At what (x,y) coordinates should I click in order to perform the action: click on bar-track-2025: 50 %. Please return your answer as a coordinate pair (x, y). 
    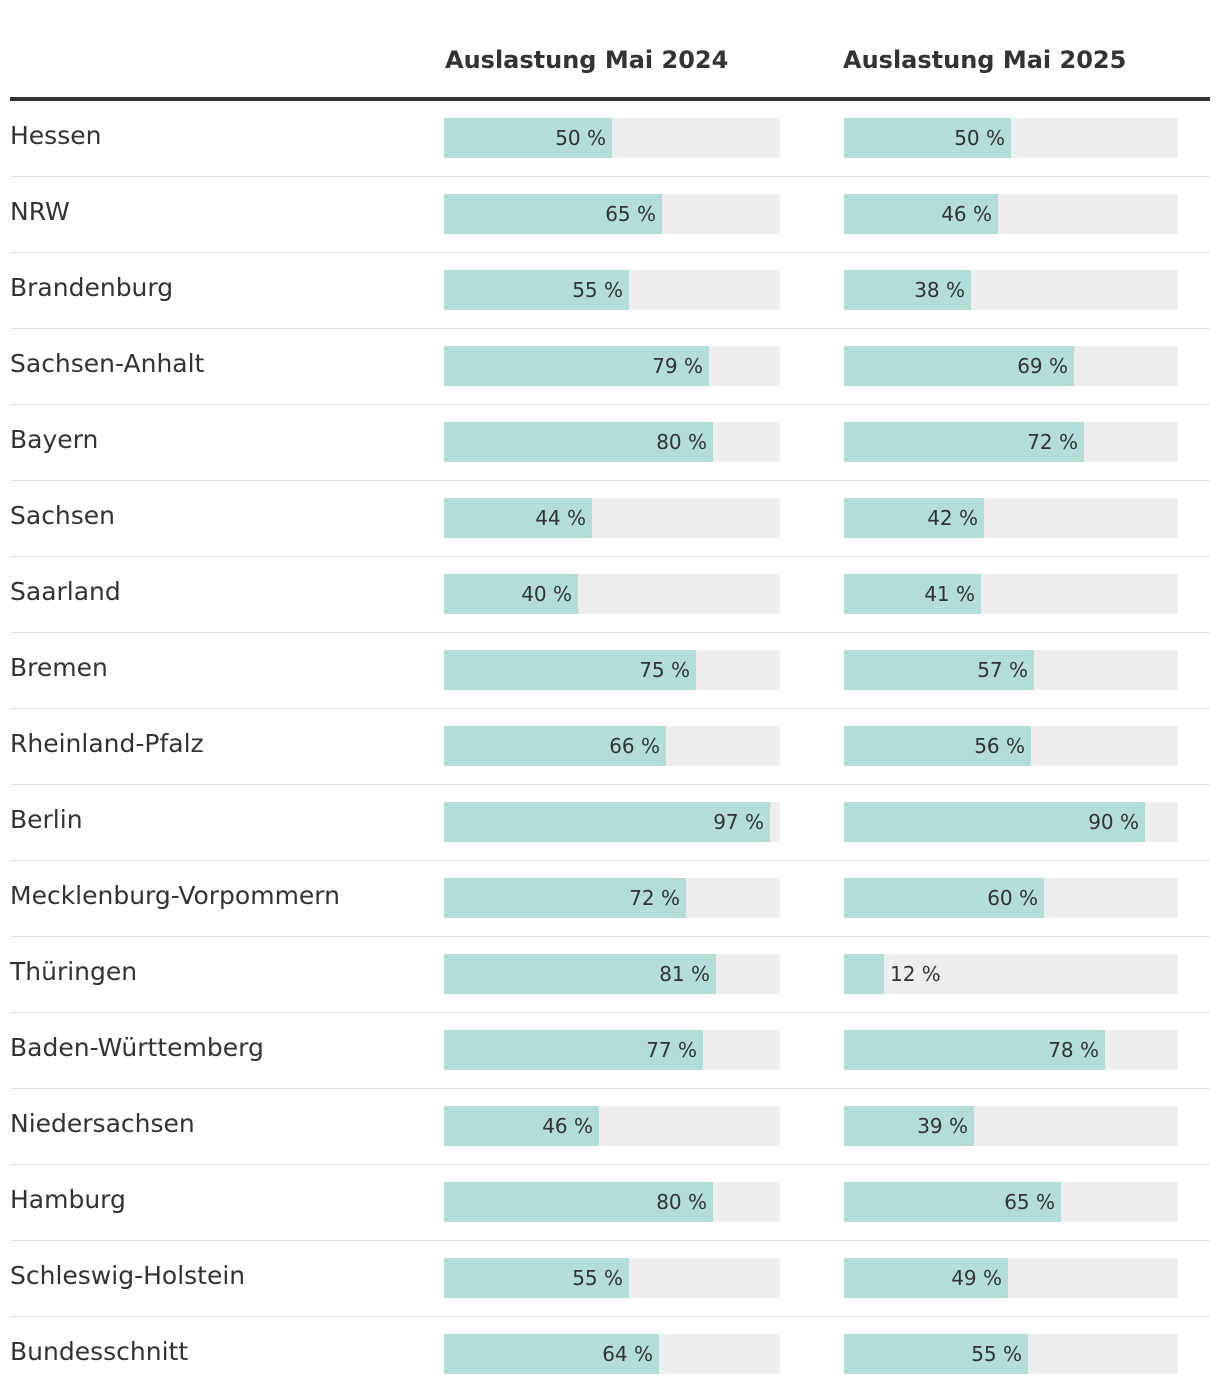
    Looking at the image, I should click on (1011, 138).